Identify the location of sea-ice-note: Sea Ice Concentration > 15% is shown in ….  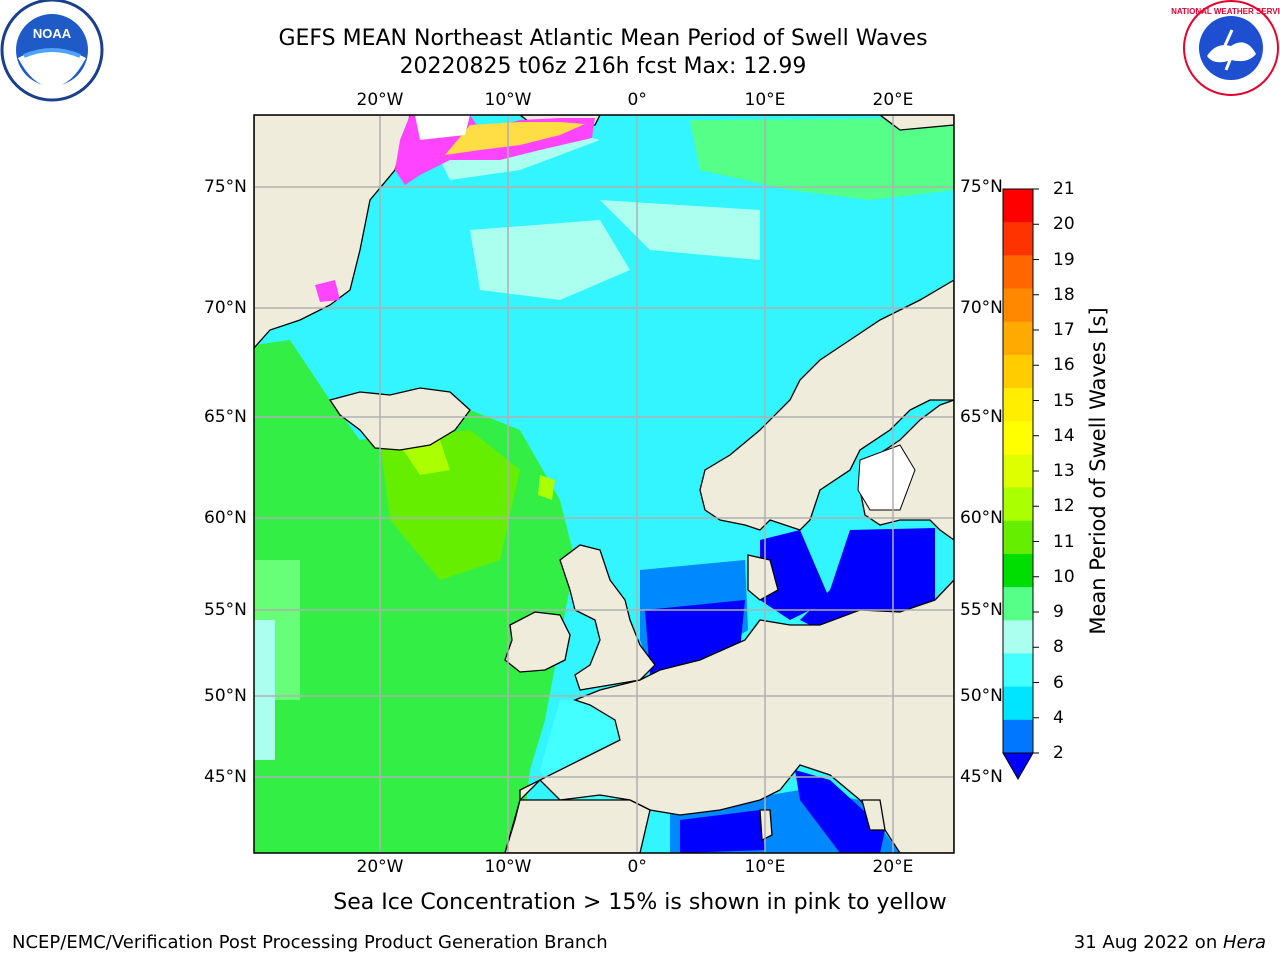
(640, 902).